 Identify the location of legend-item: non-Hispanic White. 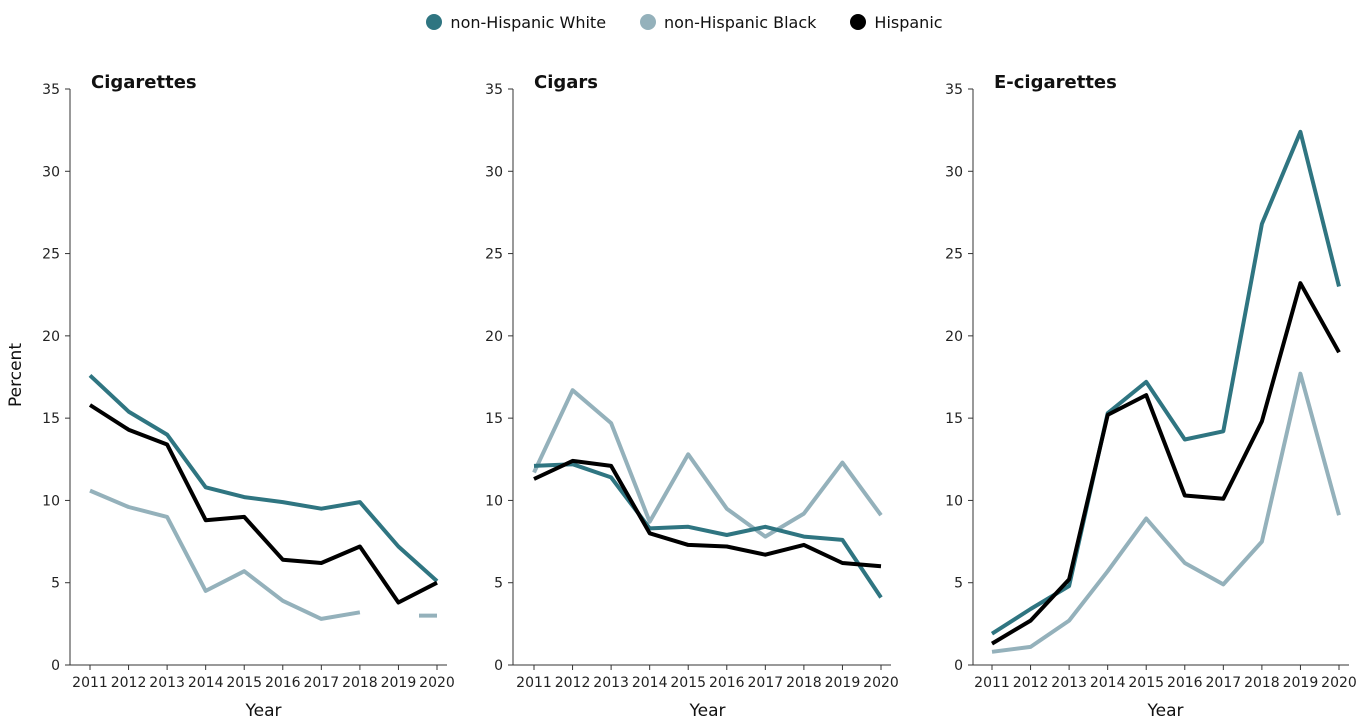
(516, 22).